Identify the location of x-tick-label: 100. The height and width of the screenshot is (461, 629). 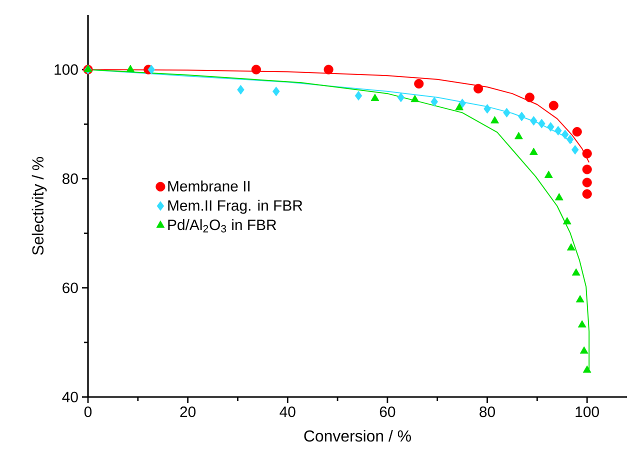
(587, 412).